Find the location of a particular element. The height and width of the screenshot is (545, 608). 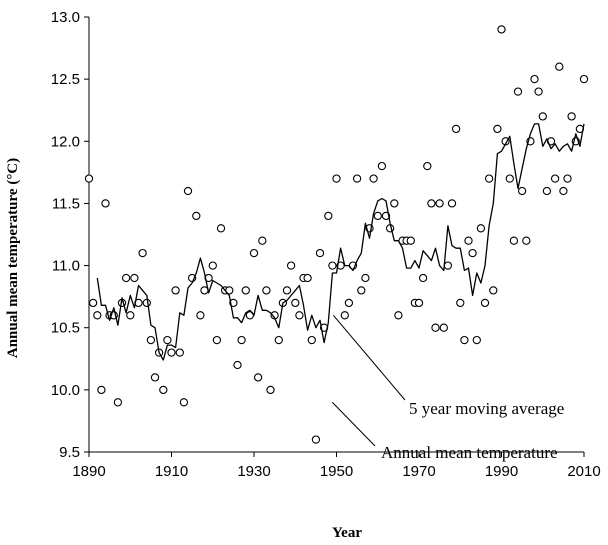

x-ticks: 1890 1910 1930 1950 1970 1990 2010 is located at coordinates (336, 466).